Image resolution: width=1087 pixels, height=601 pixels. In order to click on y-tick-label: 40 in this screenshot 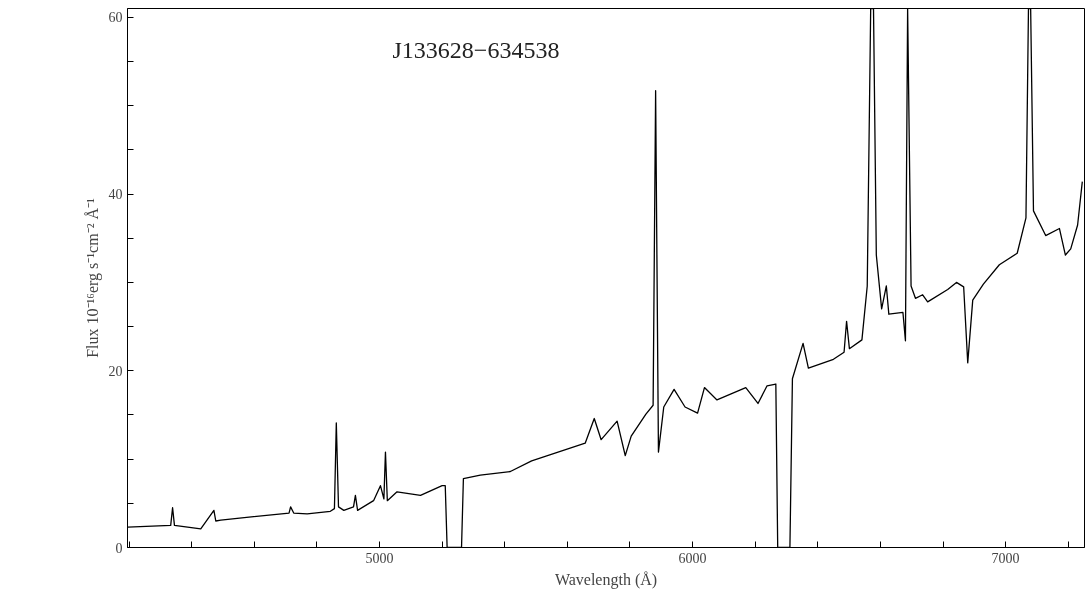, I will do `click(115, 195)`.